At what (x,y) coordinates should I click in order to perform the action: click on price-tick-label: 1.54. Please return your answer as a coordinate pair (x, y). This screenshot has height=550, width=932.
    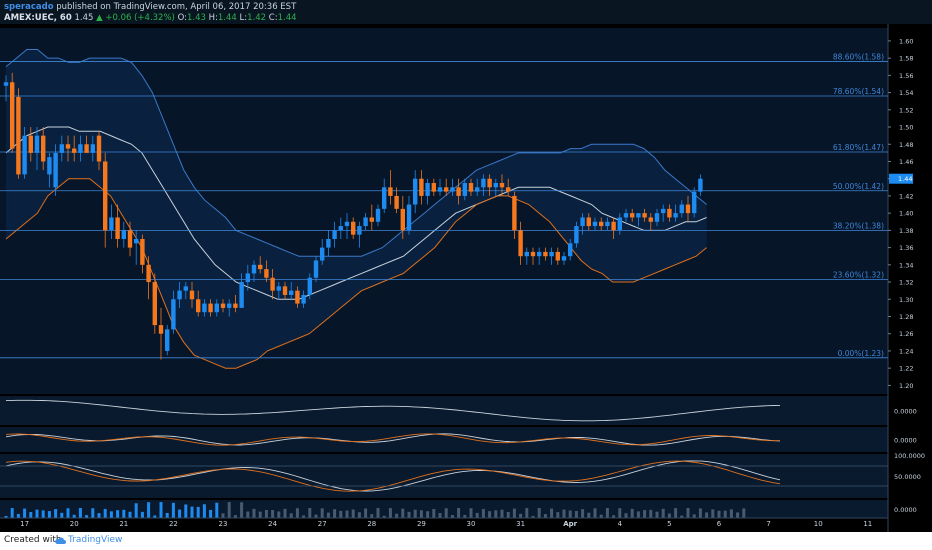
    Looking at the image, I should click on (906, 93).